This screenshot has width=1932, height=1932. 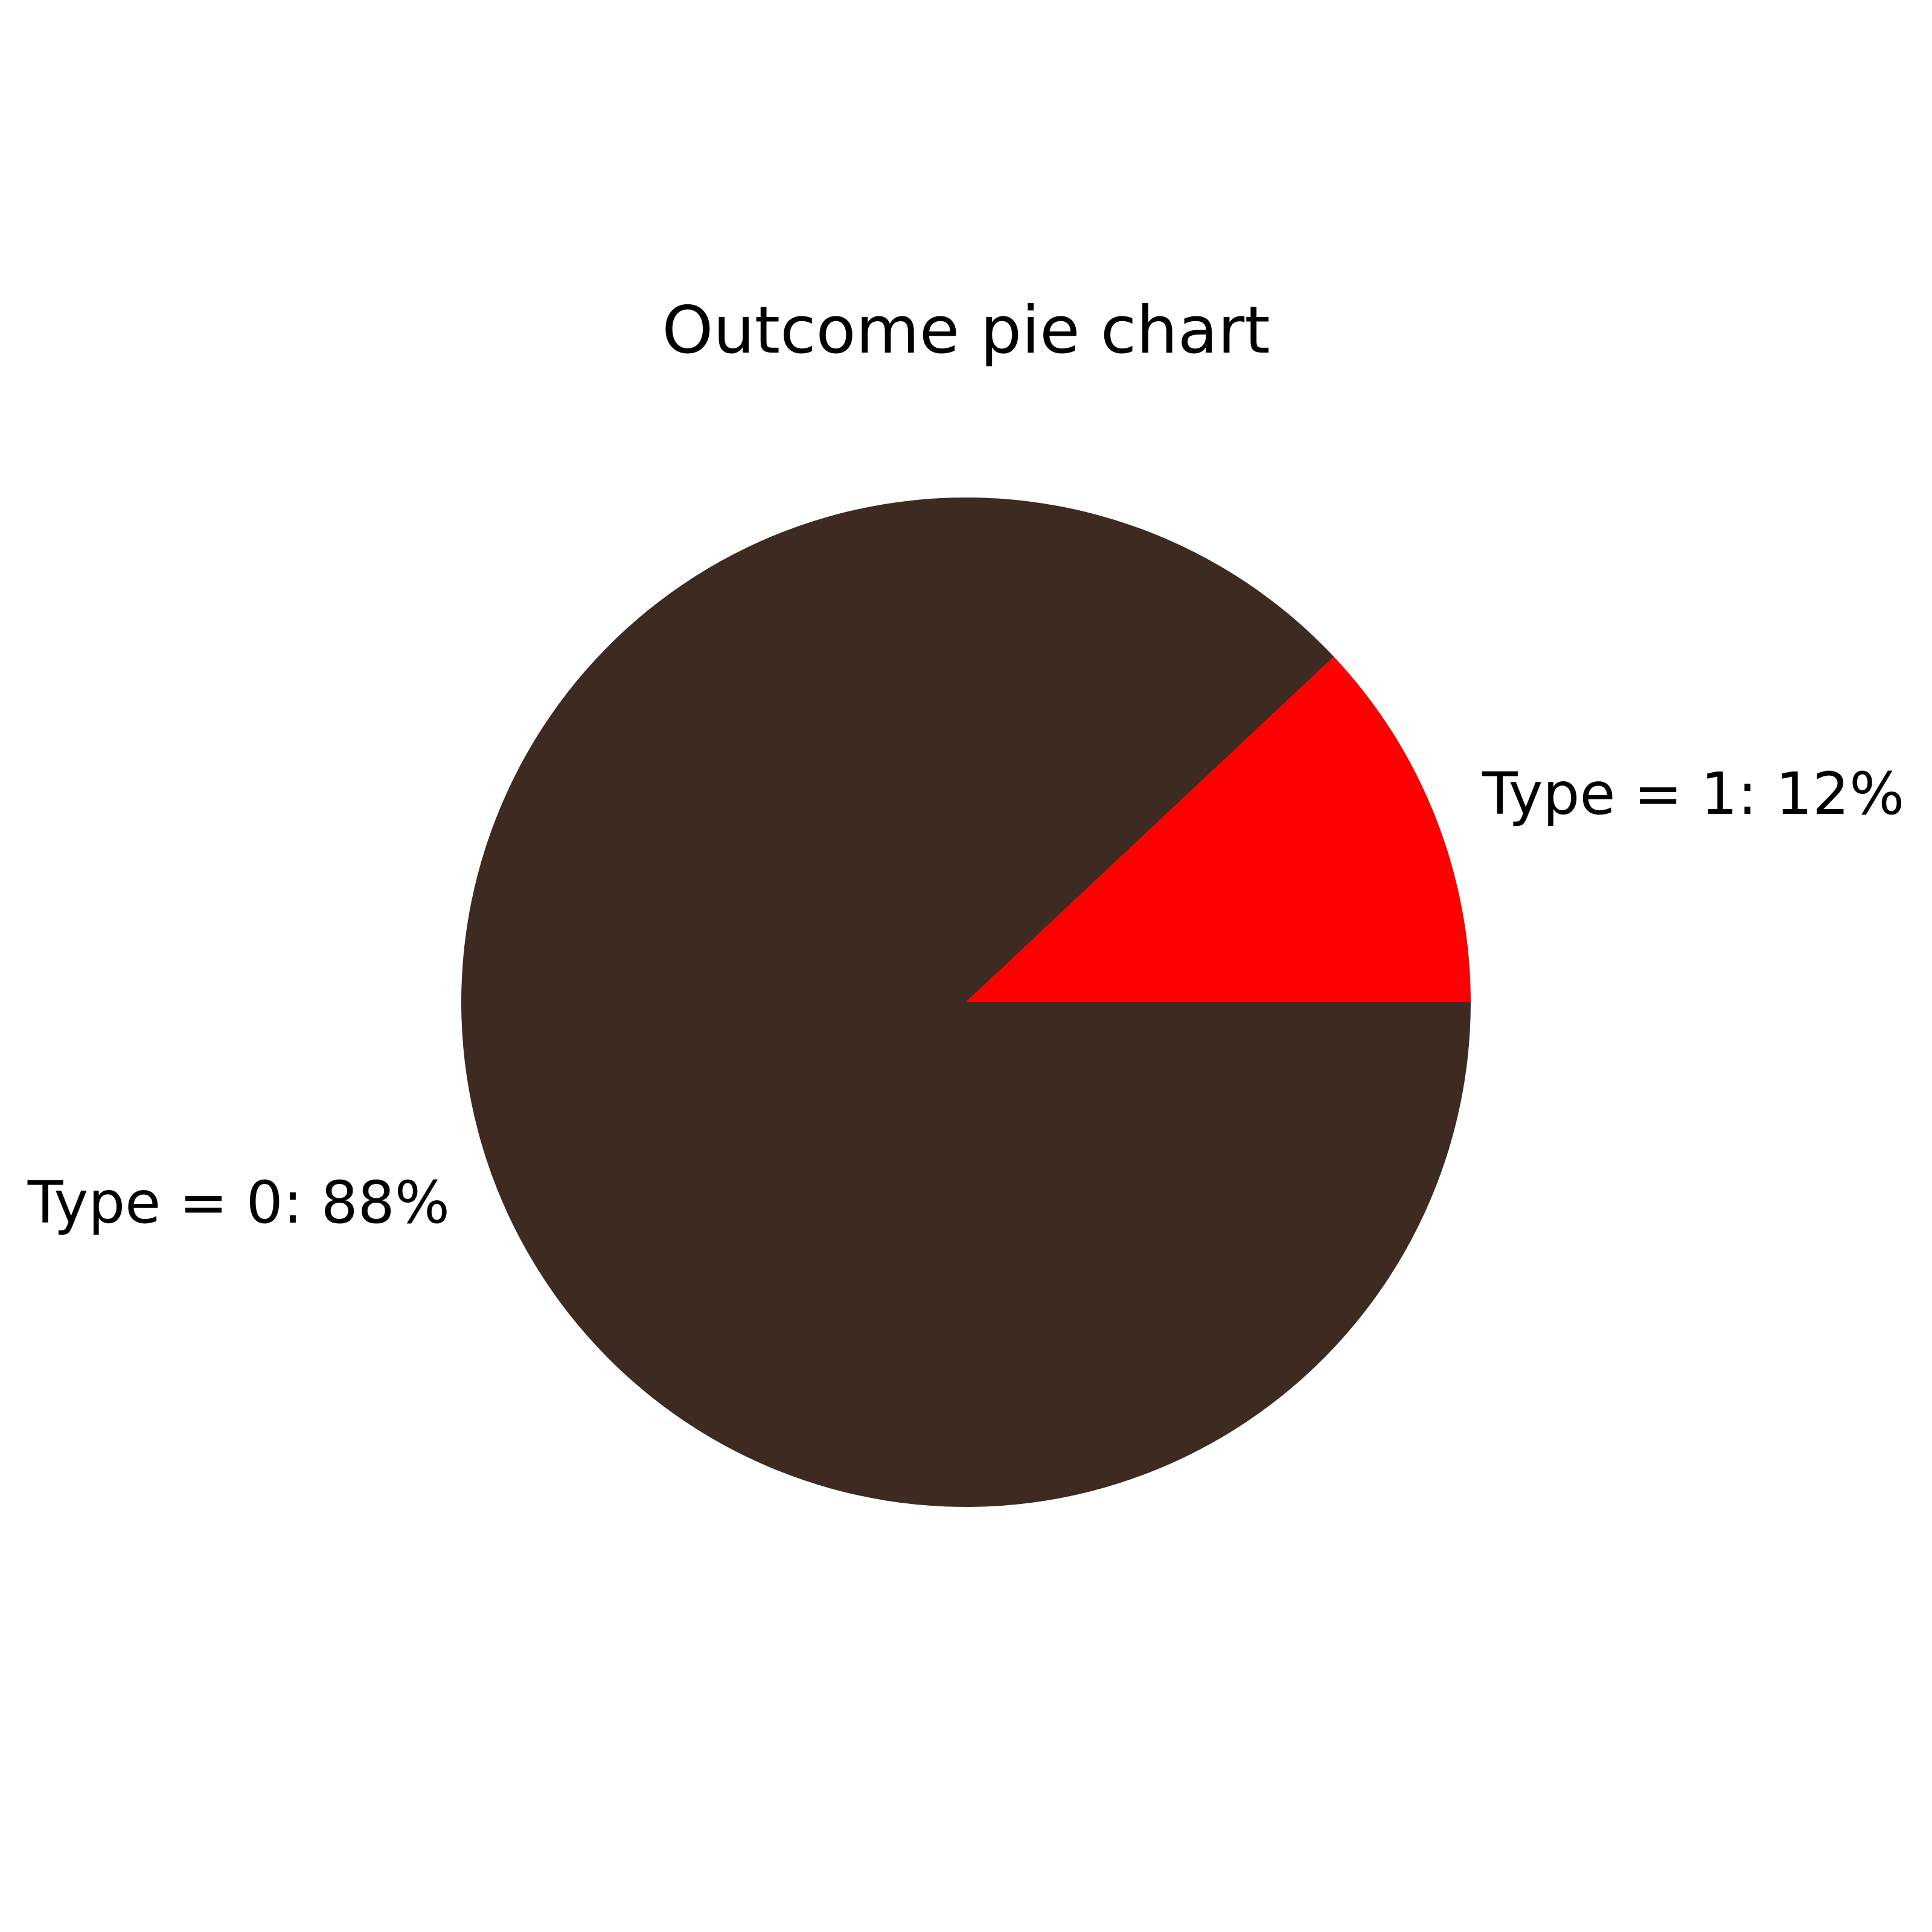 What do you see at coordinates (239, 1202) in the screenshot?
I see `pie-slice-label-0: Type = 0: 88%` at bounding box center [239, 1202].